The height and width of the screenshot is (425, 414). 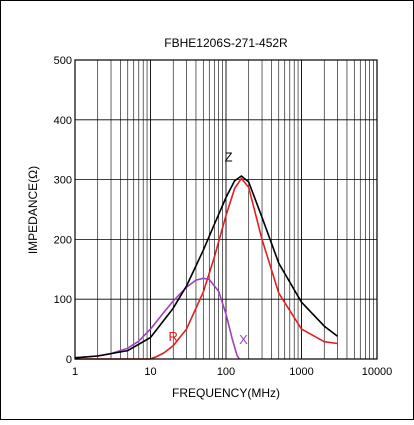 What do you see at coordinates (69, 360) in the screenshot?
I see `y-tick-label: 0` at bounding box center [69, 360].